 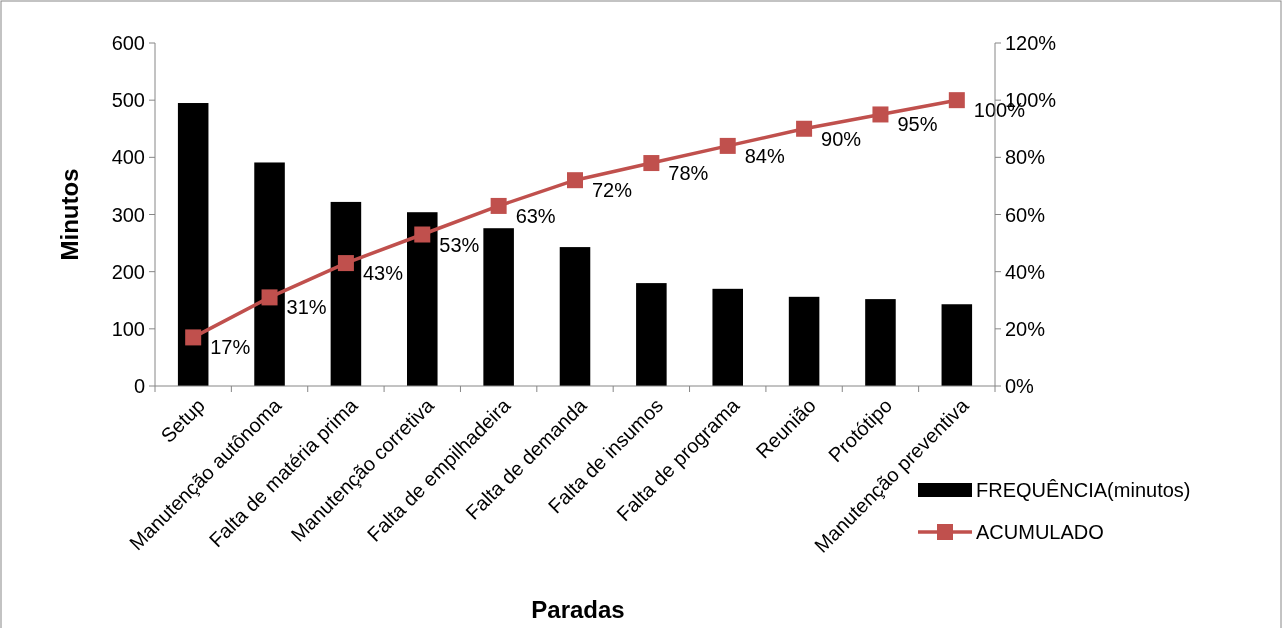 What do you see at coordinates (688, 173) in the screenshot?
I see `data-label: 78%` at bounding box center [688, 173].